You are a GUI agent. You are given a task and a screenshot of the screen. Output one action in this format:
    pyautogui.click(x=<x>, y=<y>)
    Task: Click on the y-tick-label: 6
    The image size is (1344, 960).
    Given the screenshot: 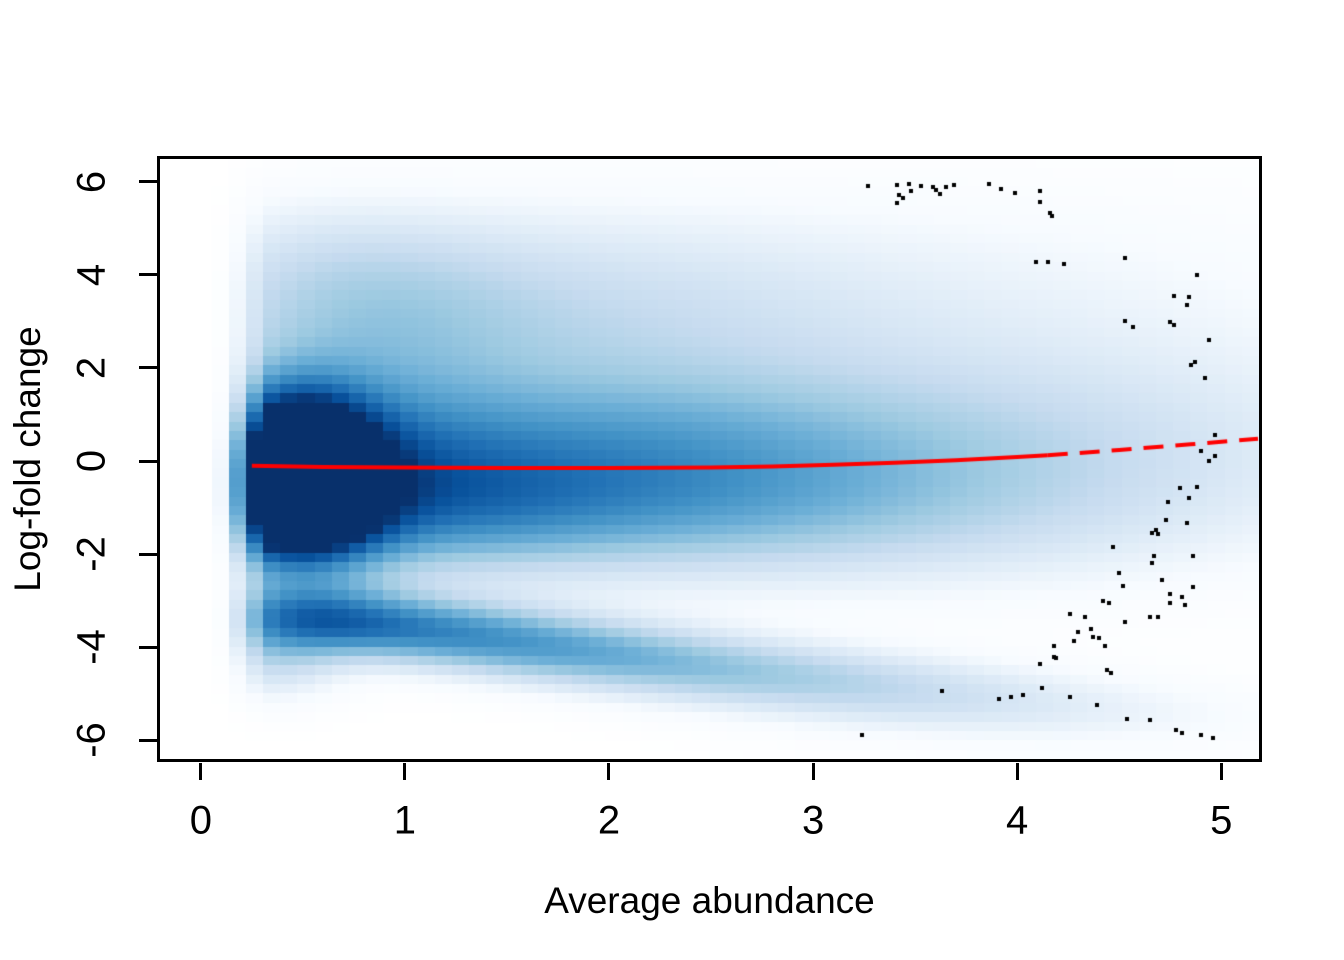 What is the action you would take?
    pyautogui.click(x=91, y=181)
    